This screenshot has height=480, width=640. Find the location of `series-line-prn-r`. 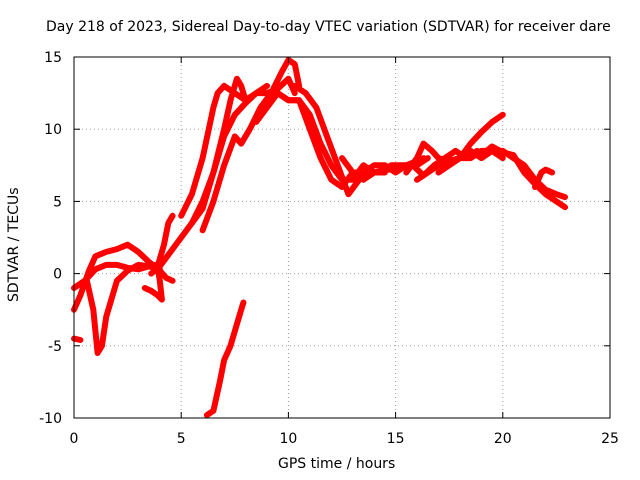

series-line-prn-r is located at coordinates (544, 178).